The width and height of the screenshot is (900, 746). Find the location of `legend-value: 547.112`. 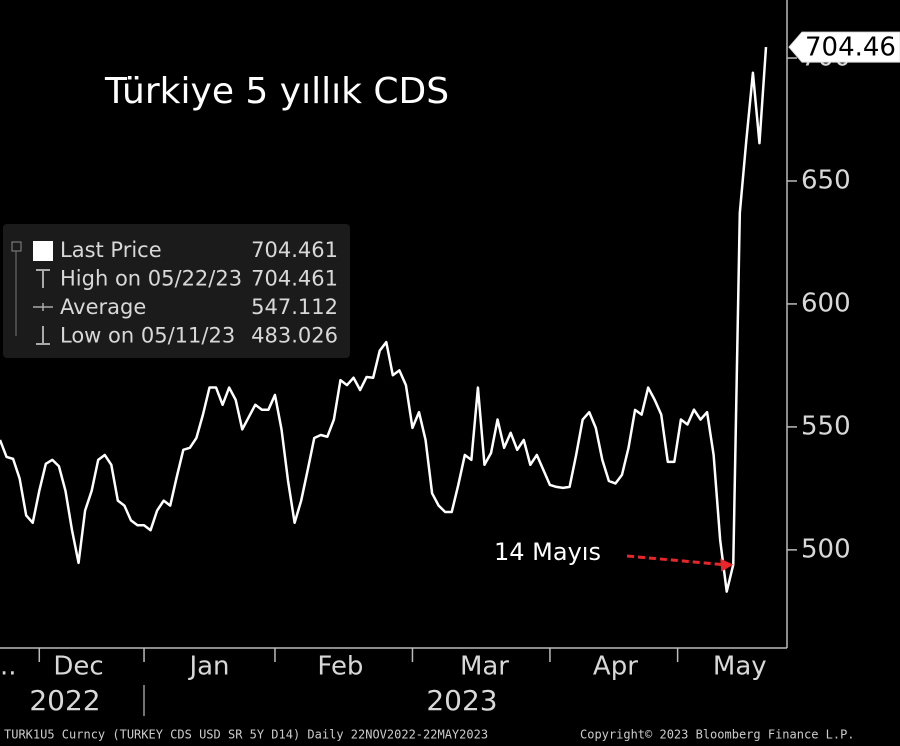

legend-value: 547.112 is located at coordinates (294, 307).